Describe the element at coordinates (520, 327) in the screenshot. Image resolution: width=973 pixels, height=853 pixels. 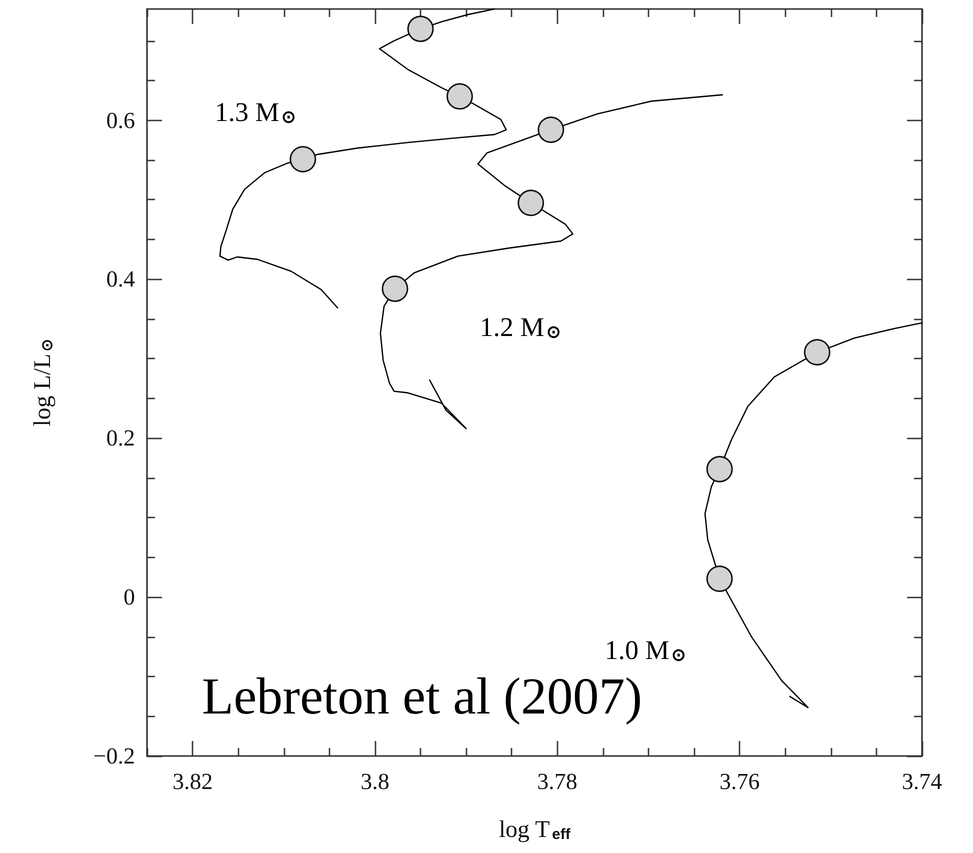
I see `annotation: 1.2 M⊙` at that location.